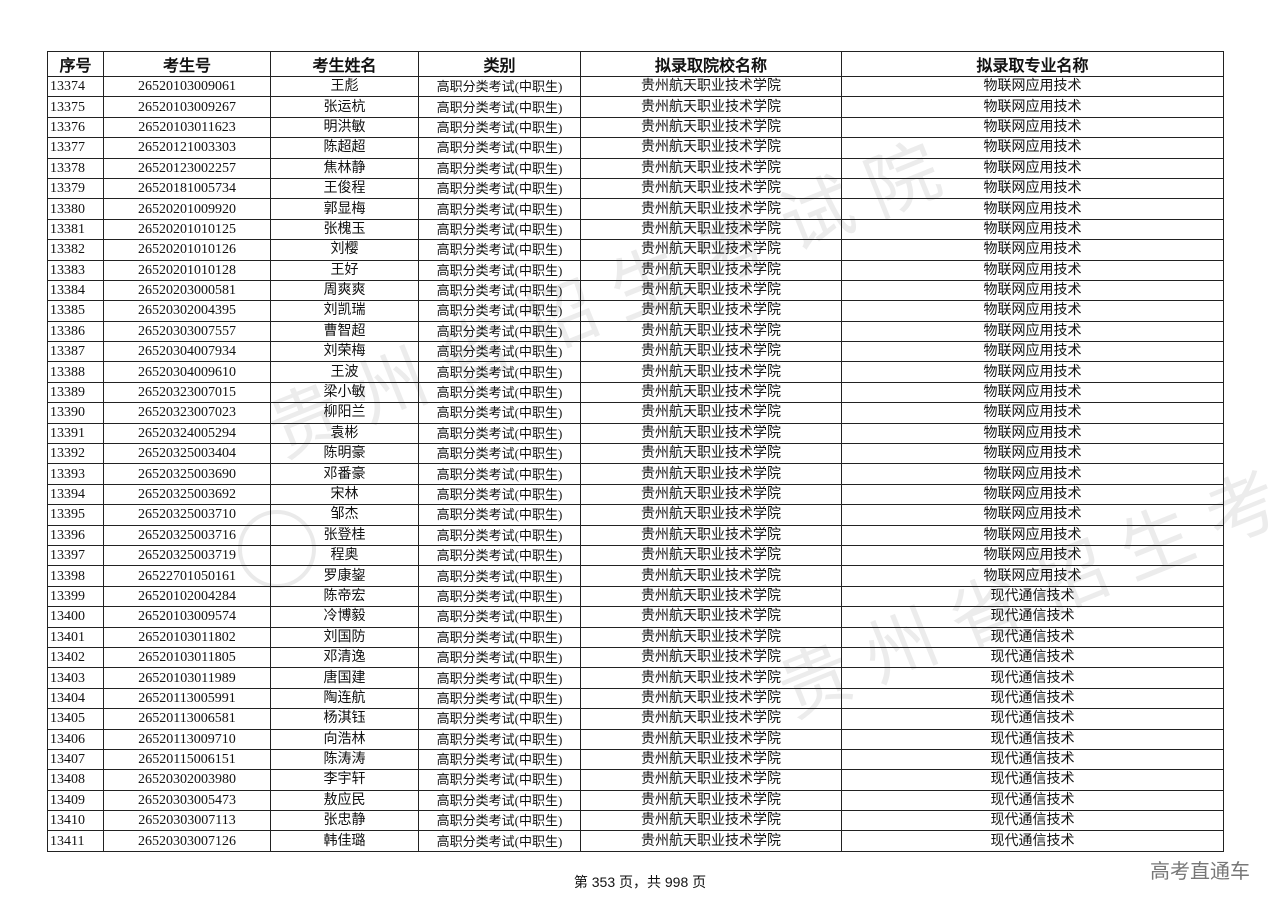 The height and width of the screenshot is (905, 1280). Describe the element at coordinates (187, 515) in the screenshot. I see `cell-exam-id: 26520325003710` at that location.